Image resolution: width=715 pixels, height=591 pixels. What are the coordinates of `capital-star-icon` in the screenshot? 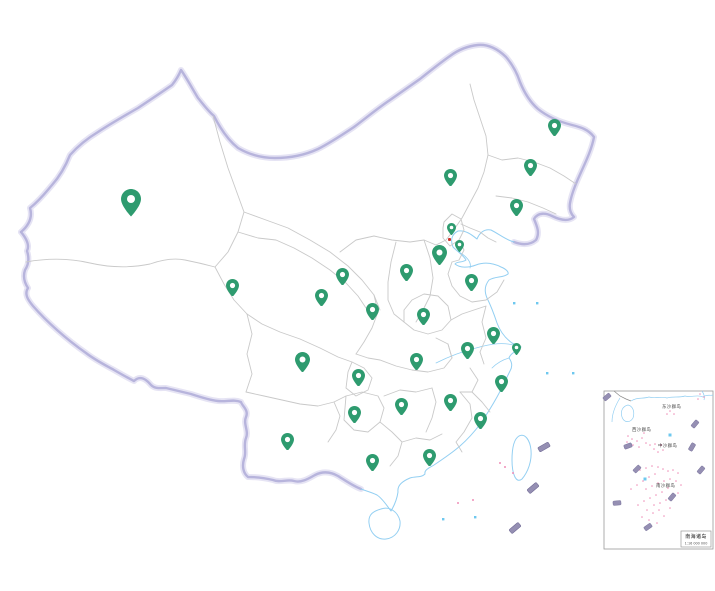 It's located at (449, 239).